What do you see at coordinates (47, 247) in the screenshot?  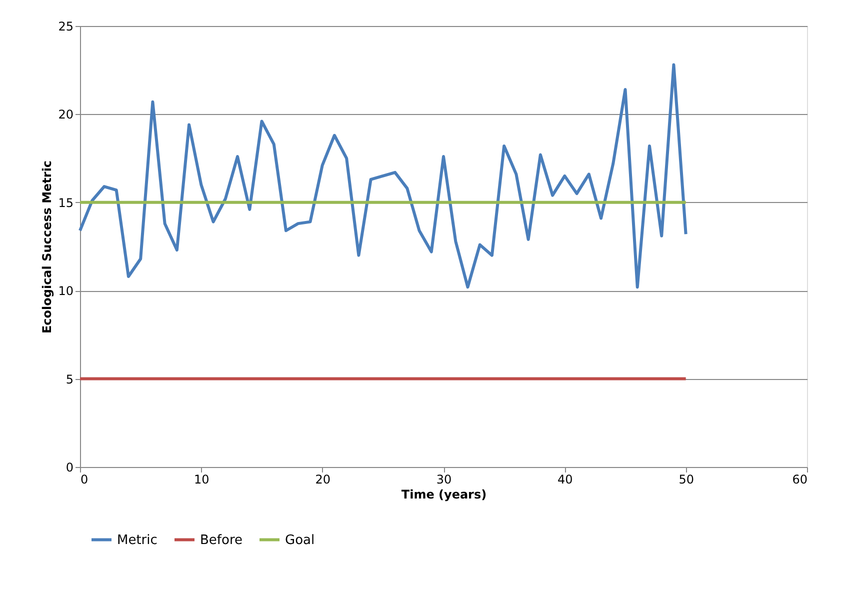 I see `y-axis-title: Ecological Success Metric` at bounding box center [47, 247].